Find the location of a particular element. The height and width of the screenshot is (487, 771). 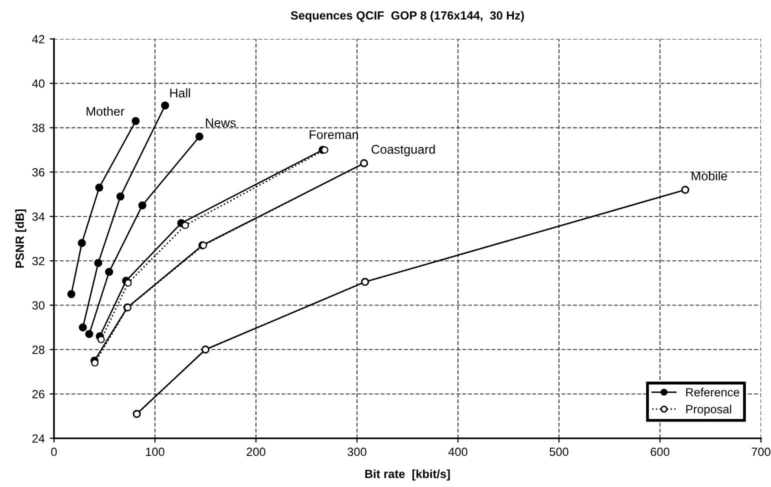

legend-label: Reference is located at coordinates (713, 392).